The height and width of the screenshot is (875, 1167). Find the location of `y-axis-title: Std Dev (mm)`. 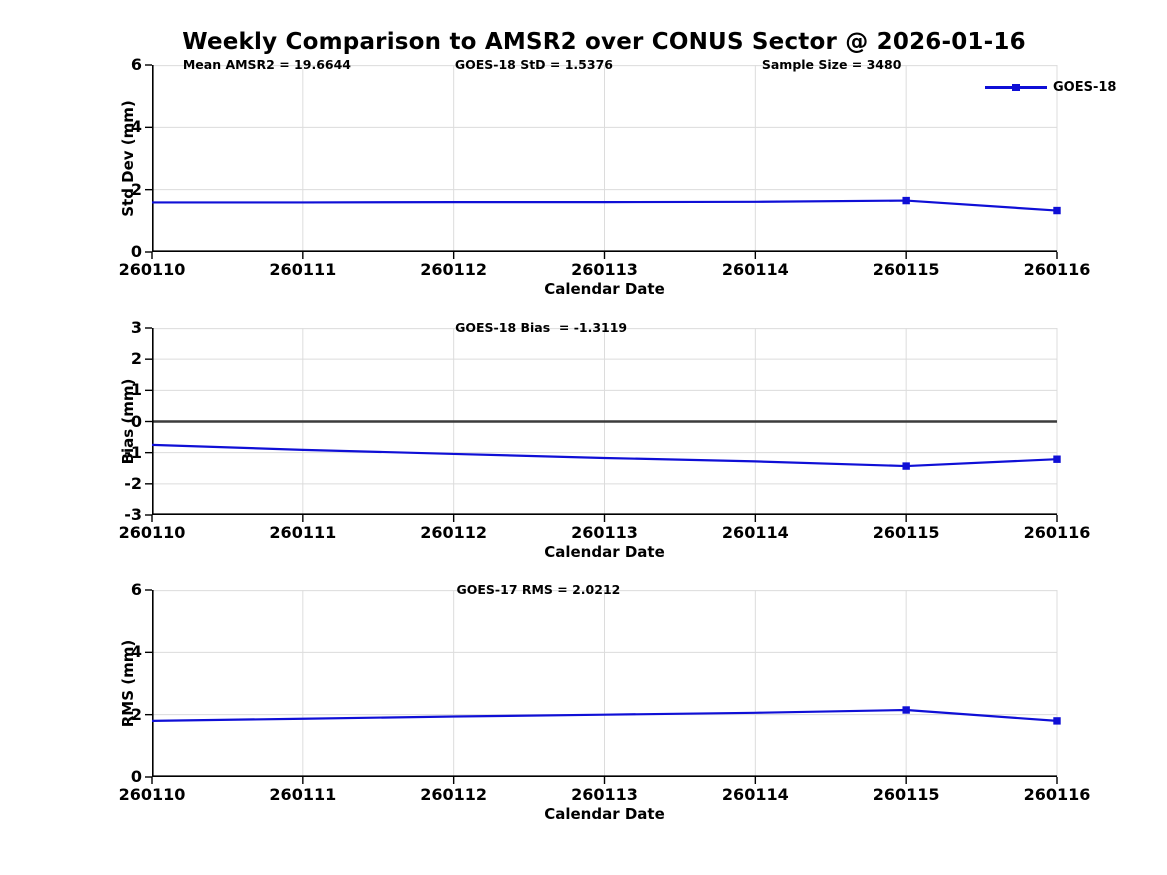

y-axis-title: Std Dev (mm) is located at coordinates (128, 158).